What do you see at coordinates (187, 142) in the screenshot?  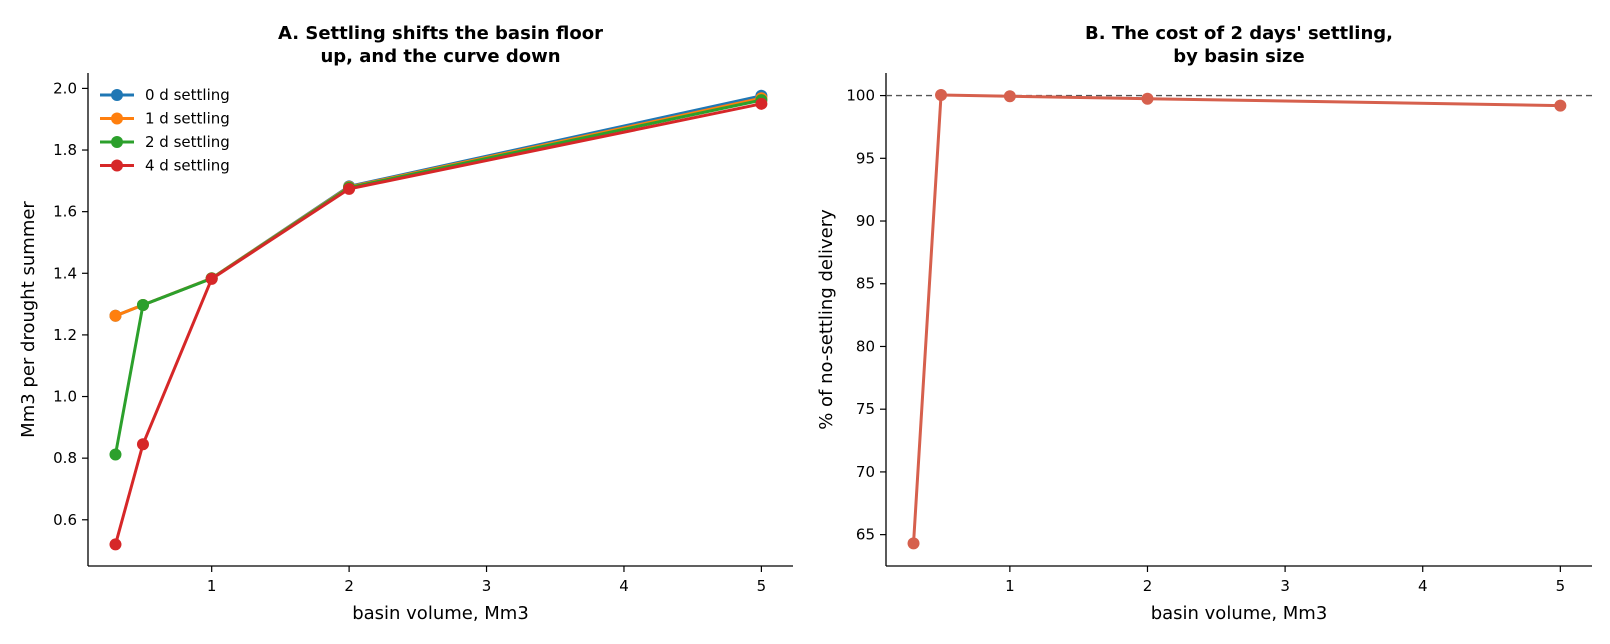 I see `legend-label: 2 d settling` at bounding box center [187, 142].